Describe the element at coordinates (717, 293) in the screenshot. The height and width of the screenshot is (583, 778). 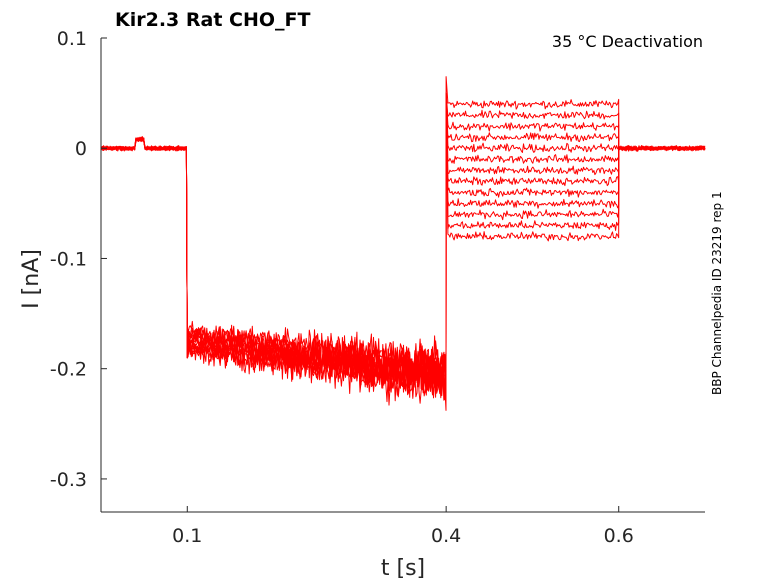
I see `source-label: BBP Channelpedia ID 23219 rep 1` at that location.